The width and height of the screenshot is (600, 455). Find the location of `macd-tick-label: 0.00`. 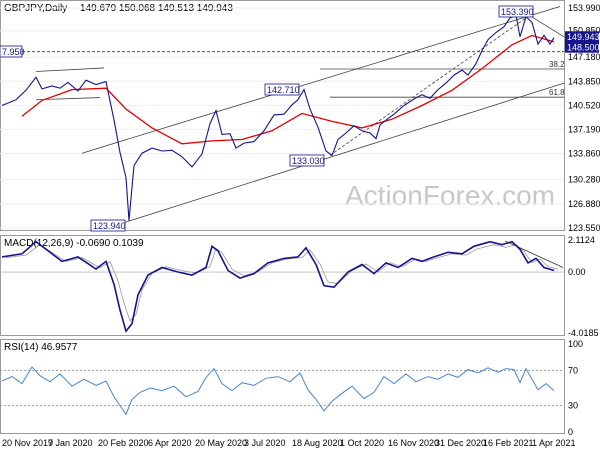

macd-tick-label: 0.00 is located at coordinates (577, 272).